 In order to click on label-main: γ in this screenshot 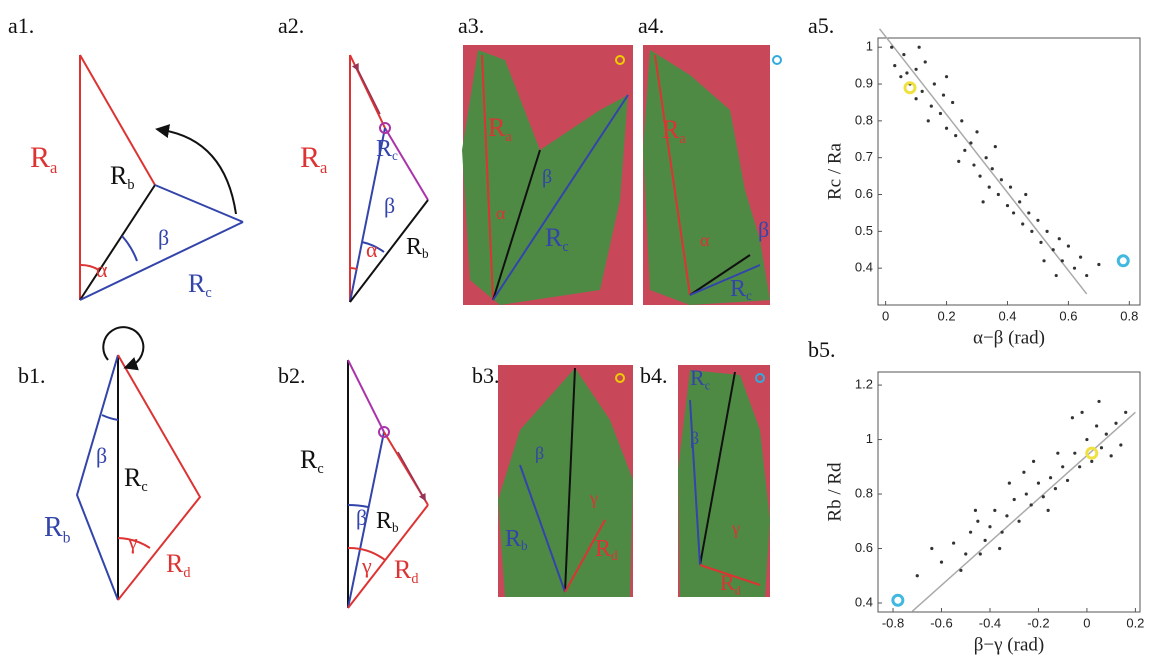, I will do `click(593, 498)`.